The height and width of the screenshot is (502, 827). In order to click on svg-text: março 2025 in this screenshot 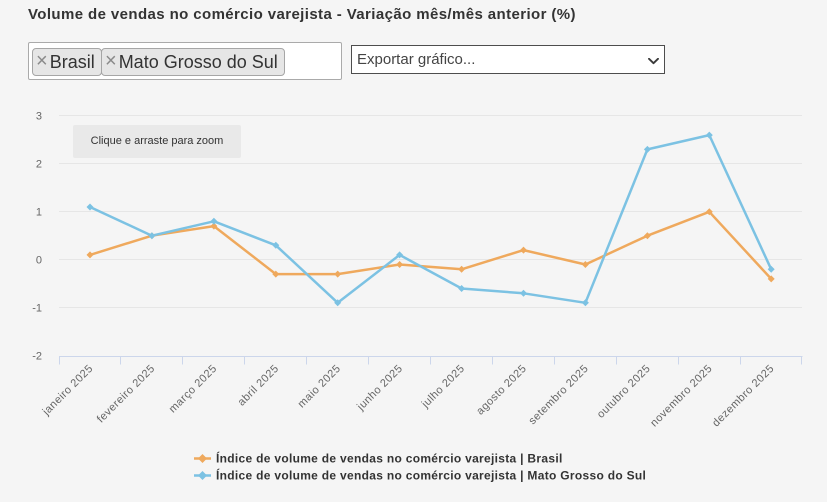, I will do `click(193, 389)`.